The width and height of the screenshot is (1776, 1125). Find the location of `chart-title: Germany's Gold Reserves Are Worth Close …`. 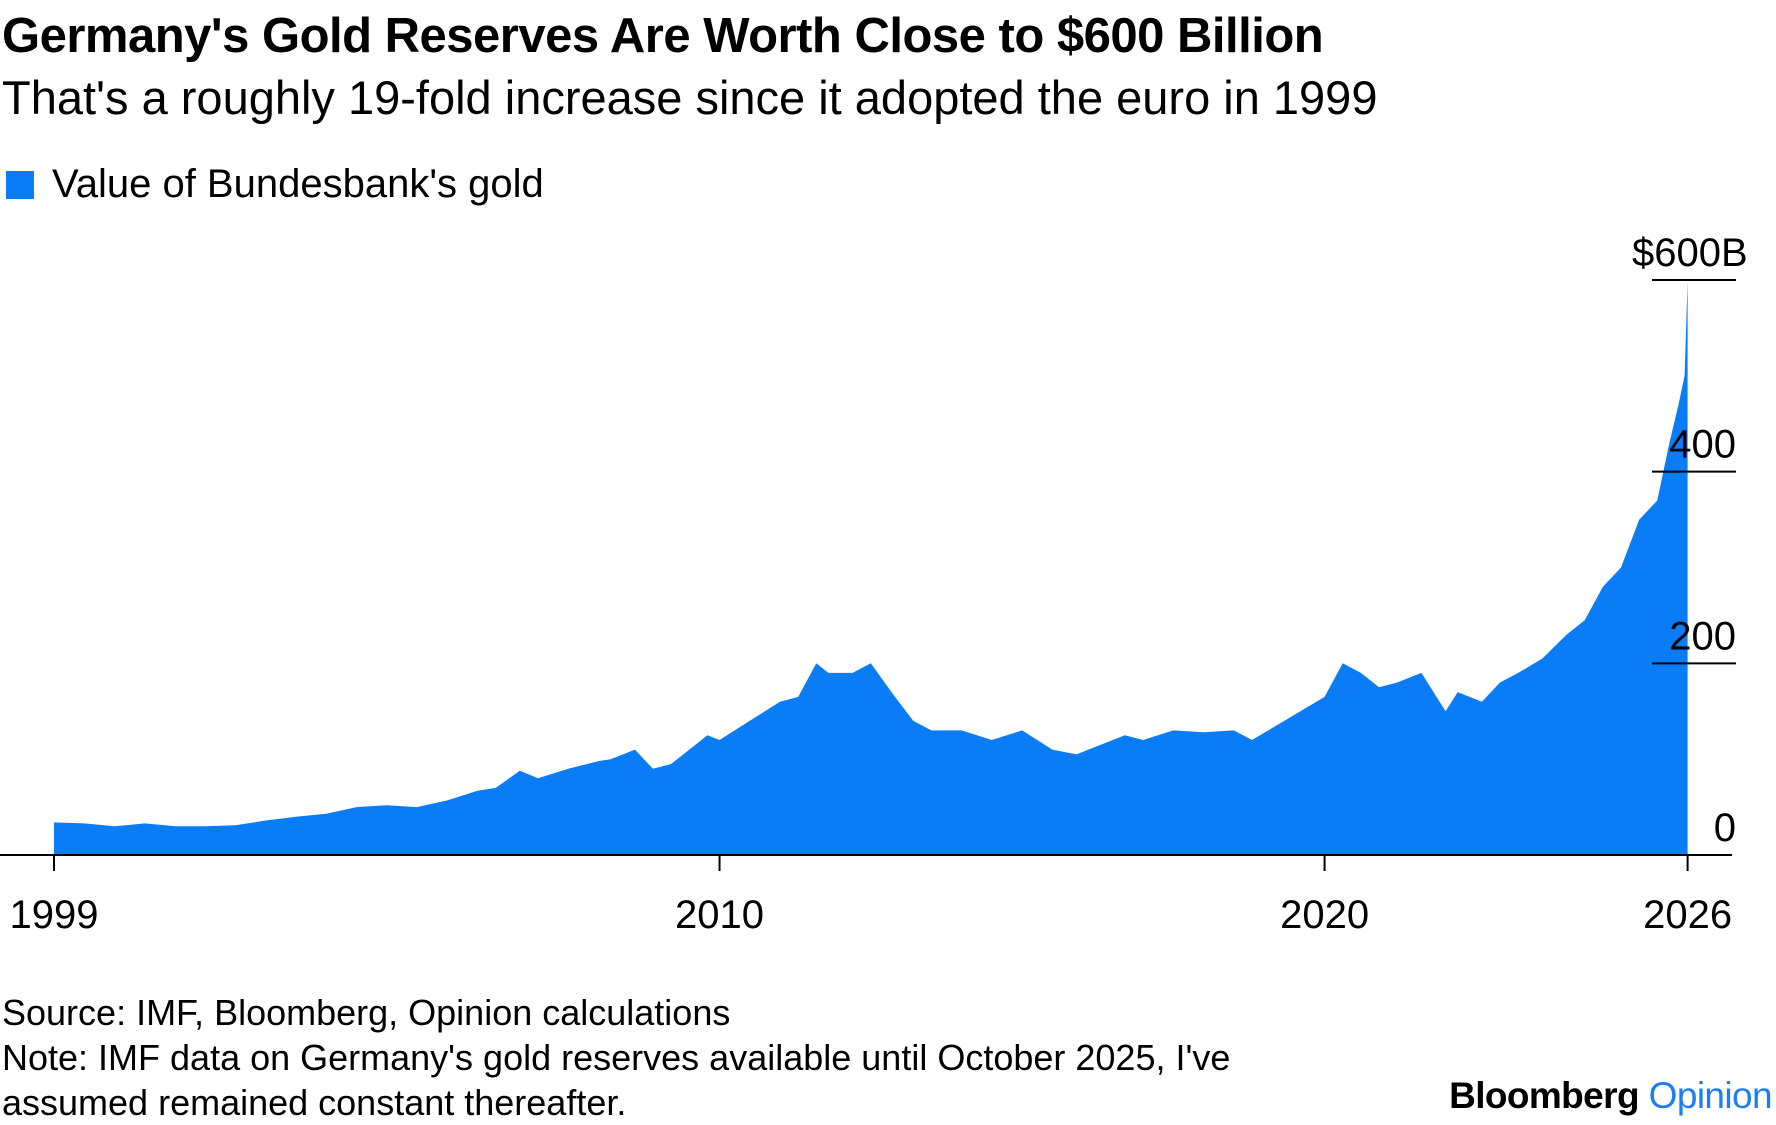

chart-title: Germany's Gold Reserves Are Worth Close … is located at coordinates (663, 36).